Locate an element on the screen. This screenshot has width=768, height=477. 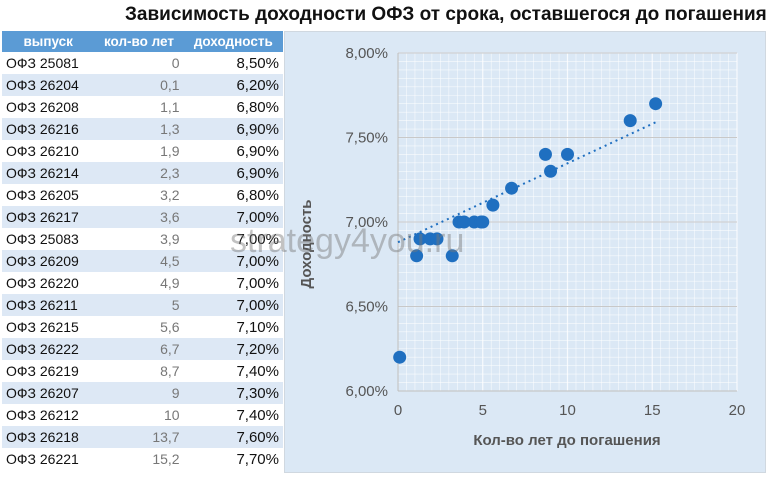
cell-years: 3,9 is located at coordinates (170, 239).